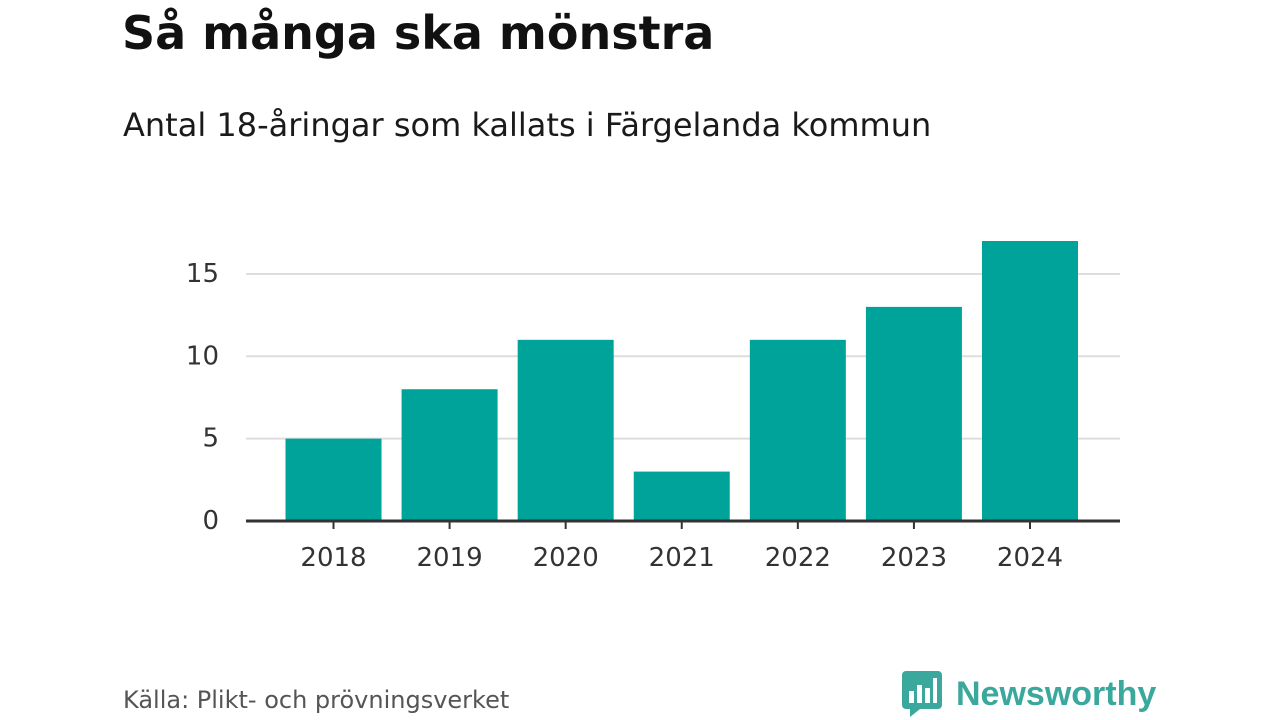 The height and width of the screenshot is (720, 1280). Describe the element at coordinates (202, 274) in the screenshot. I see `y-tick-label: 15` at that location.